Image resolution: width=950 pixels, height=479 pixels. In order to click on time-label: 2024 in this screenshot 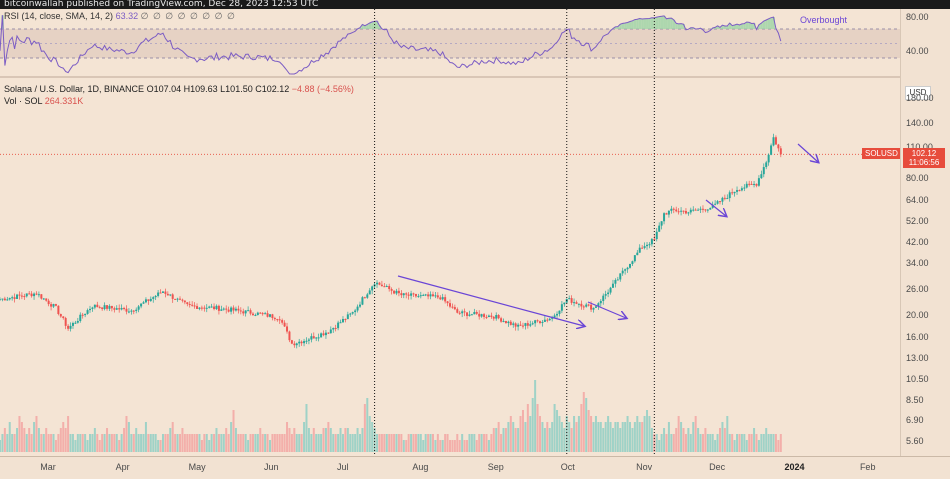, I will do `click(795, 467)`.